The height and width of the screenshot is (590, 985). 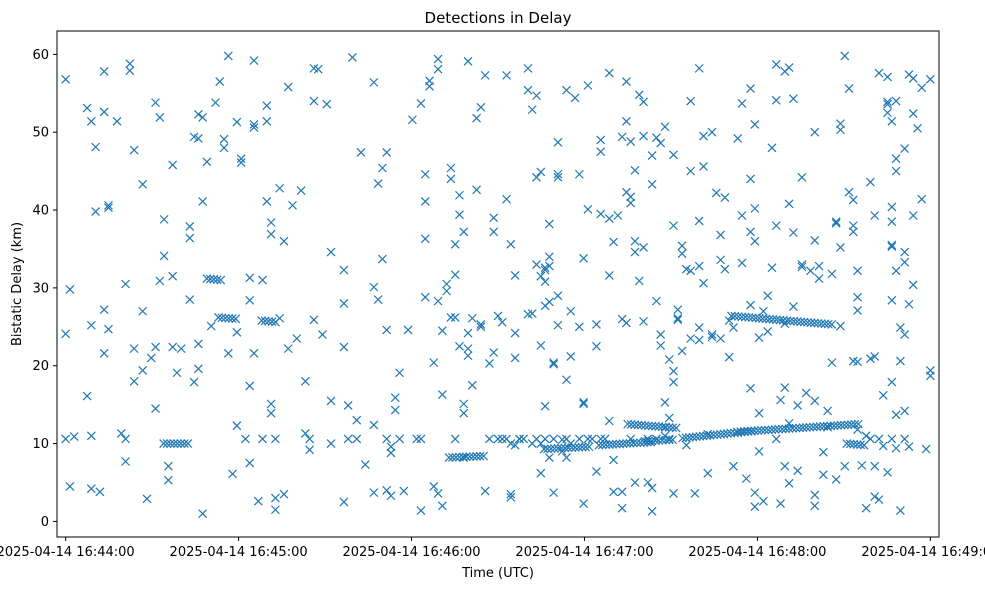 What do you see at coordinates (497, 573) in the screenshot?
I see `x-axis-label: Time (UTC)` at bounding box center [497, 573].